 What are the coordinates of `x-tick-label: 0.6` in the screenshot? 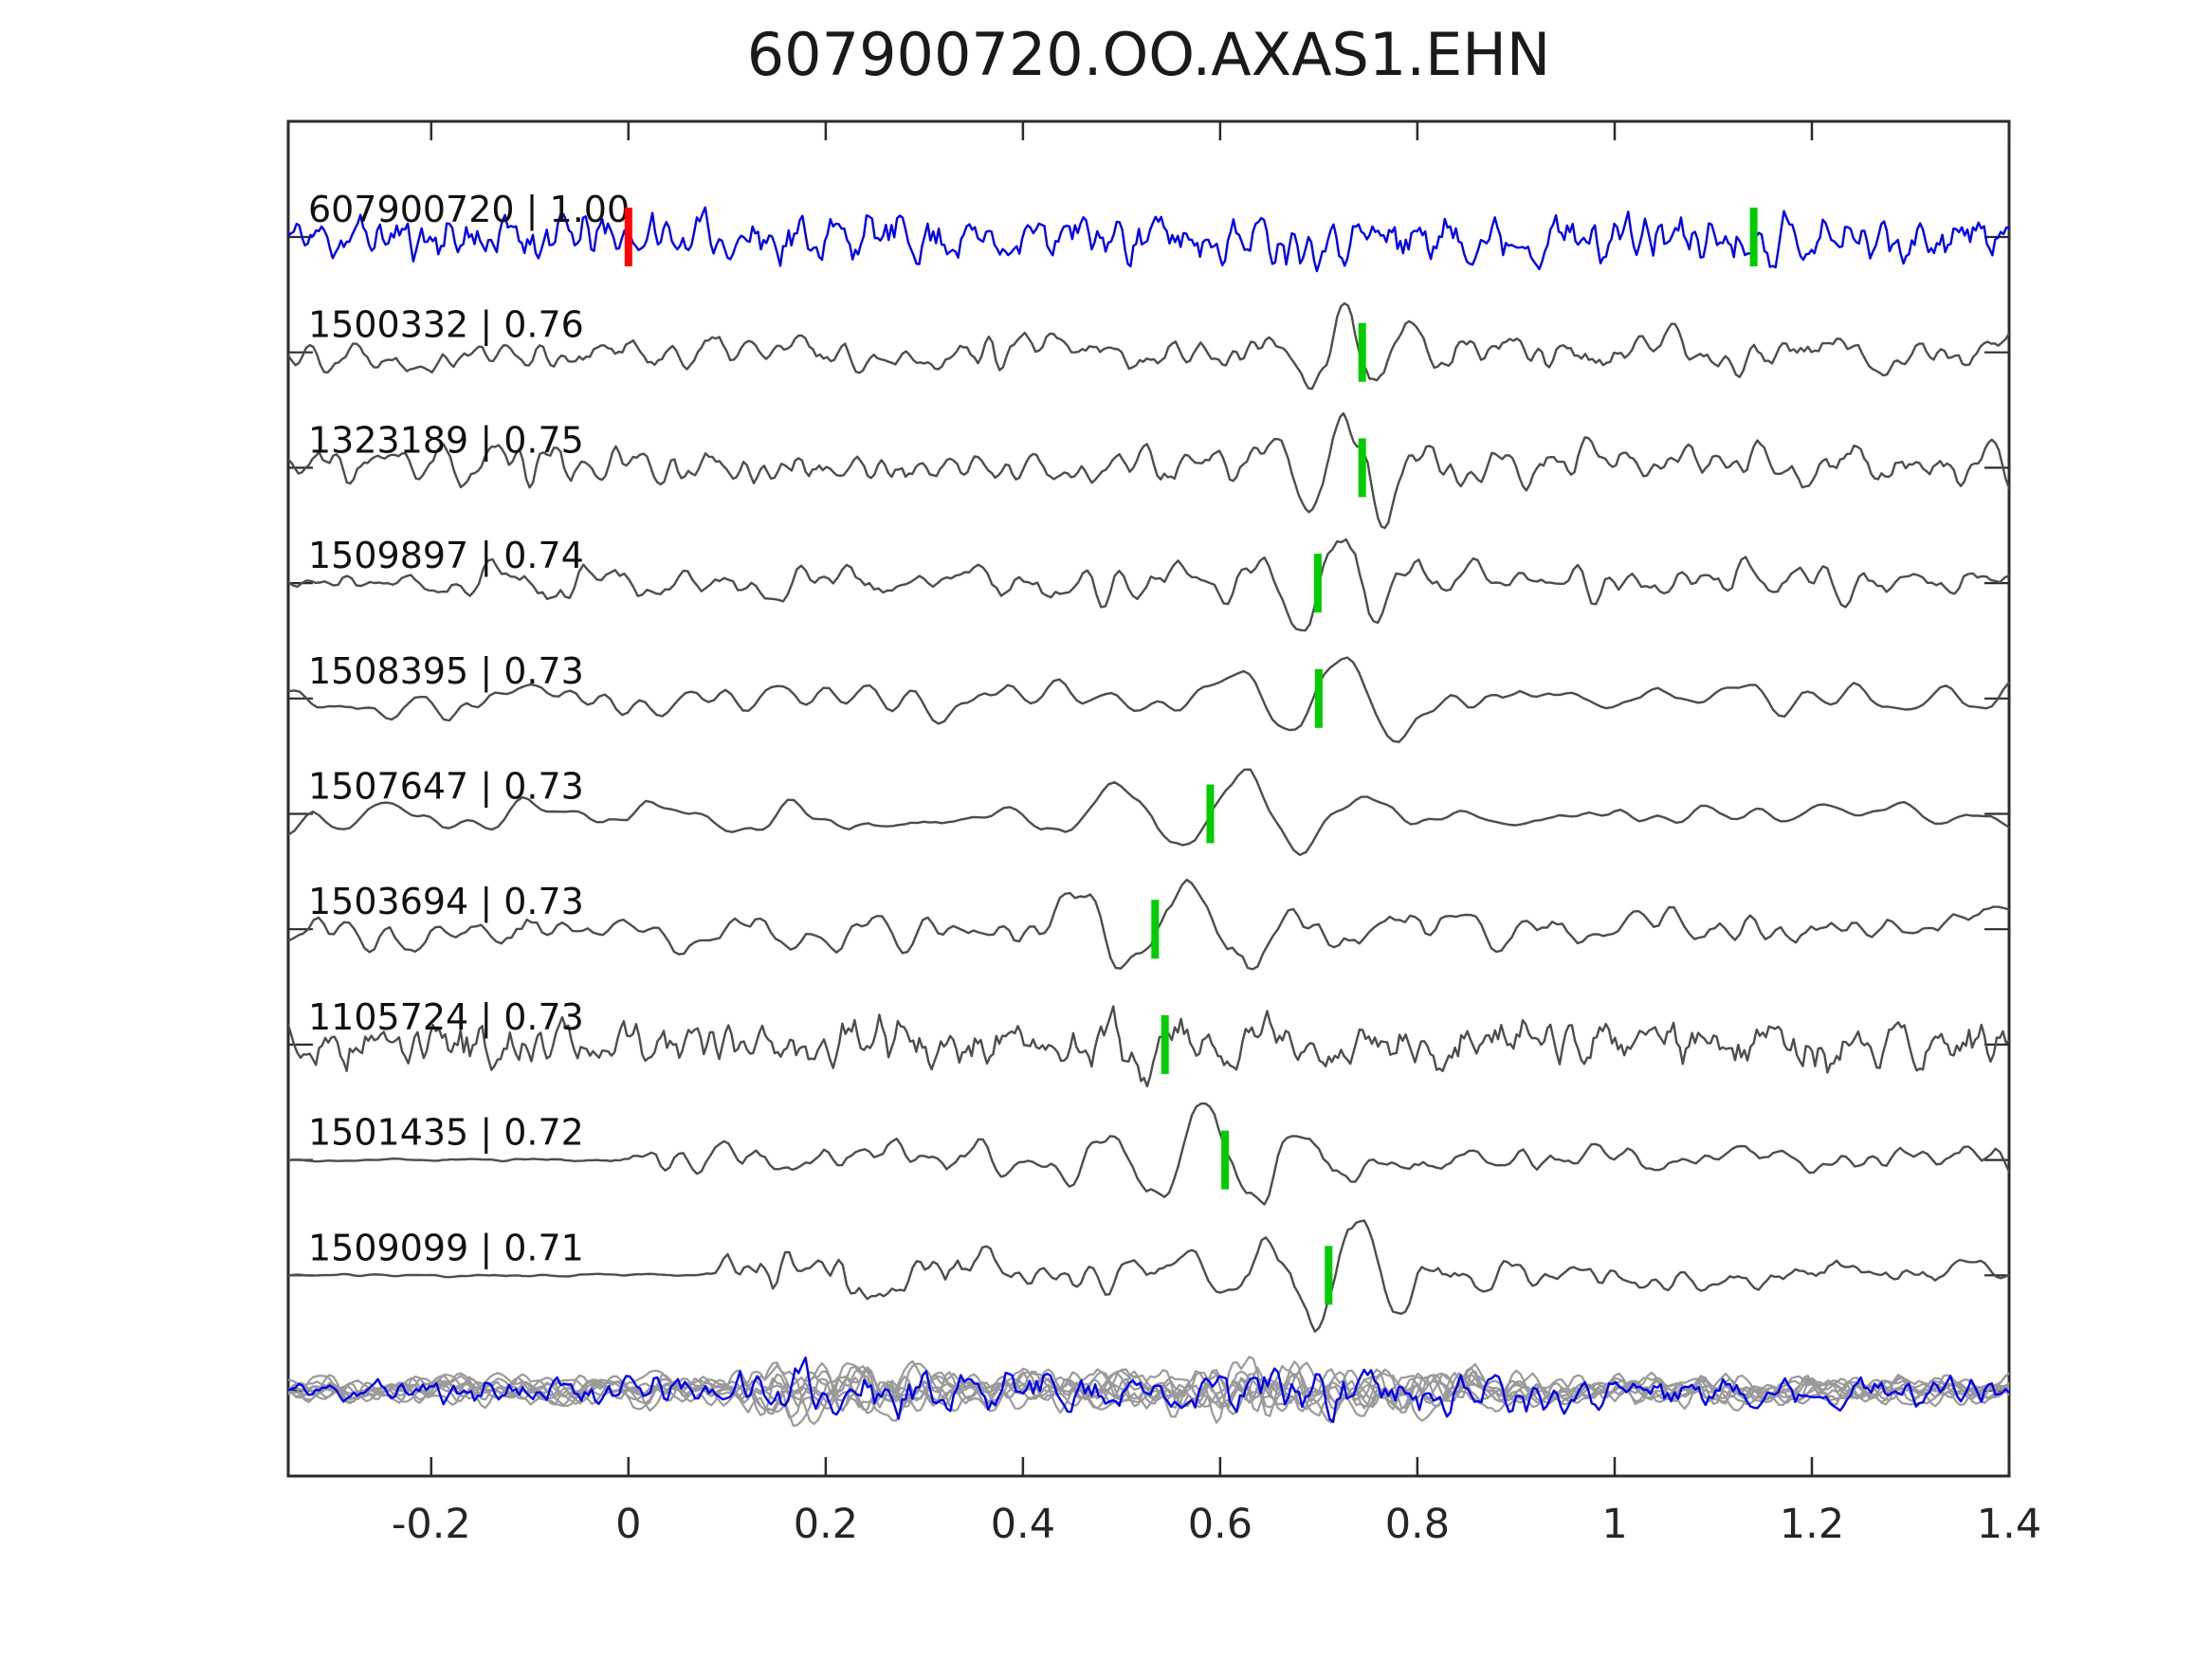 It's located at (1220, 1524).